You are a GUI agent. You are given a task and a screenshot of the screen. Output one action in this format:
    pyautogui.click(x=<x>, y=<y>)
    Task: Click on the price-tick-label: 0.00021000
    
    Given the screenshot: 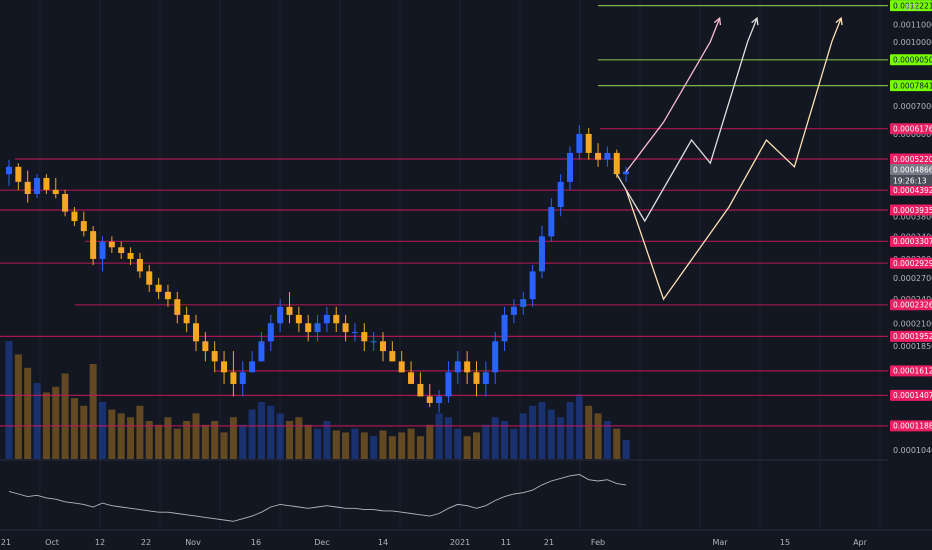 What is the action you would take?
    pyautogui.click(x=912, y=323)
    